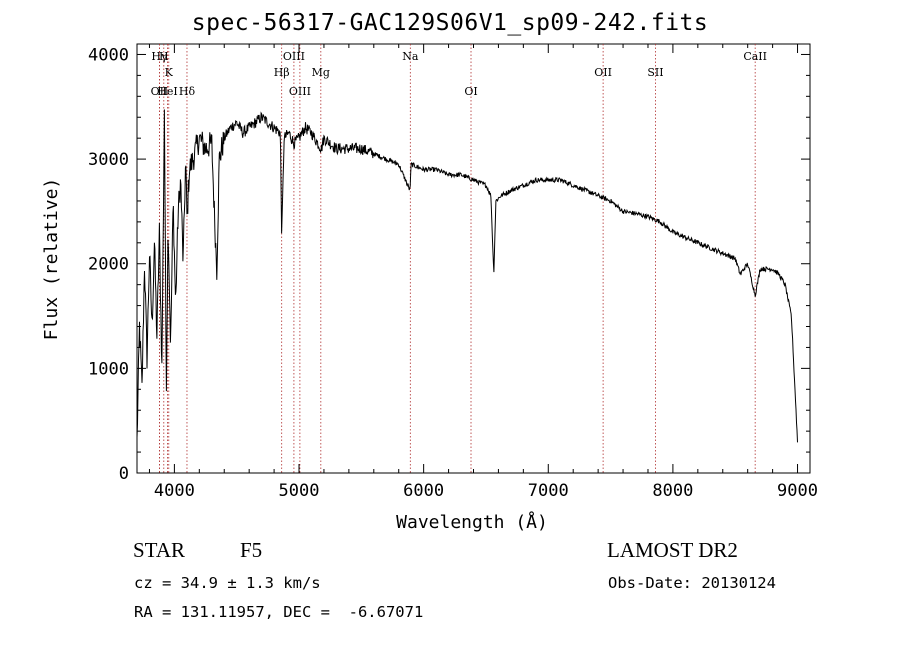 The height and width of the screenshot is (649, 900). I want to click on line-marker-label: HeI, so click(167, 91).